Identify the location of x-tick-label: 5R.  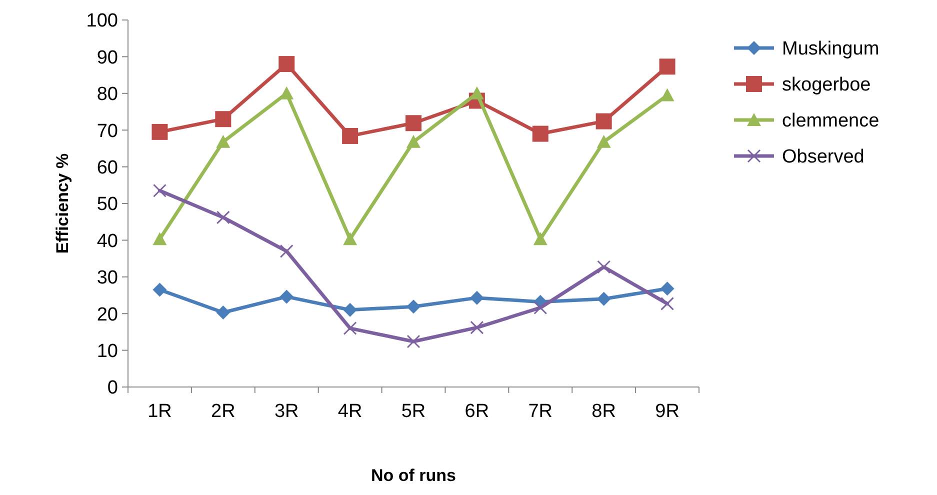
(413, 411).